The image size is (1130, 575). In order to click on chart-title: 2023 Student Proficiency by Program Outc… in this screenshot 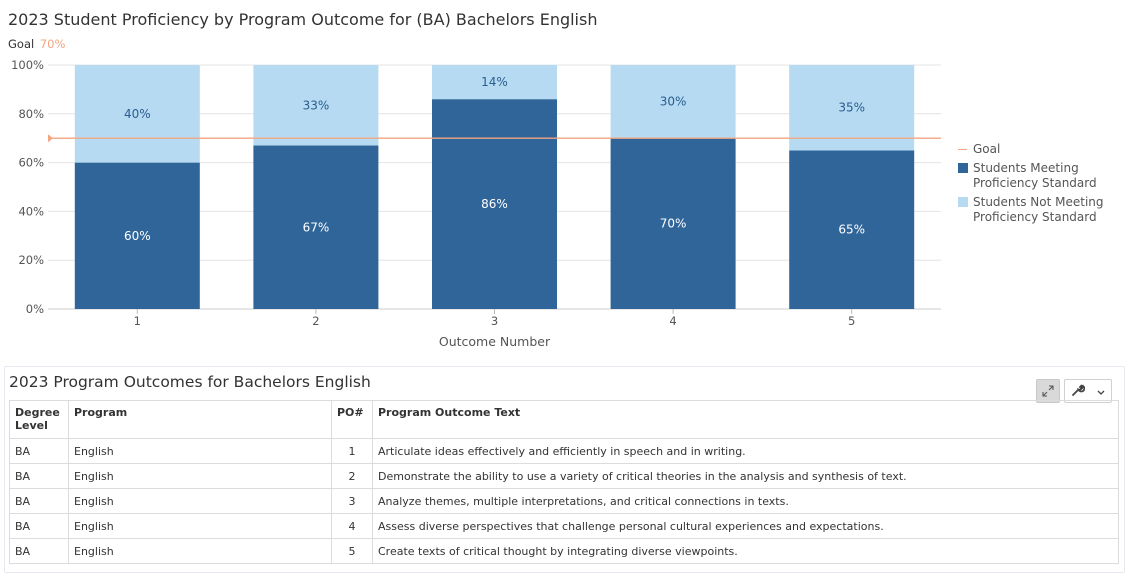, I will do `click(303, 19)`.